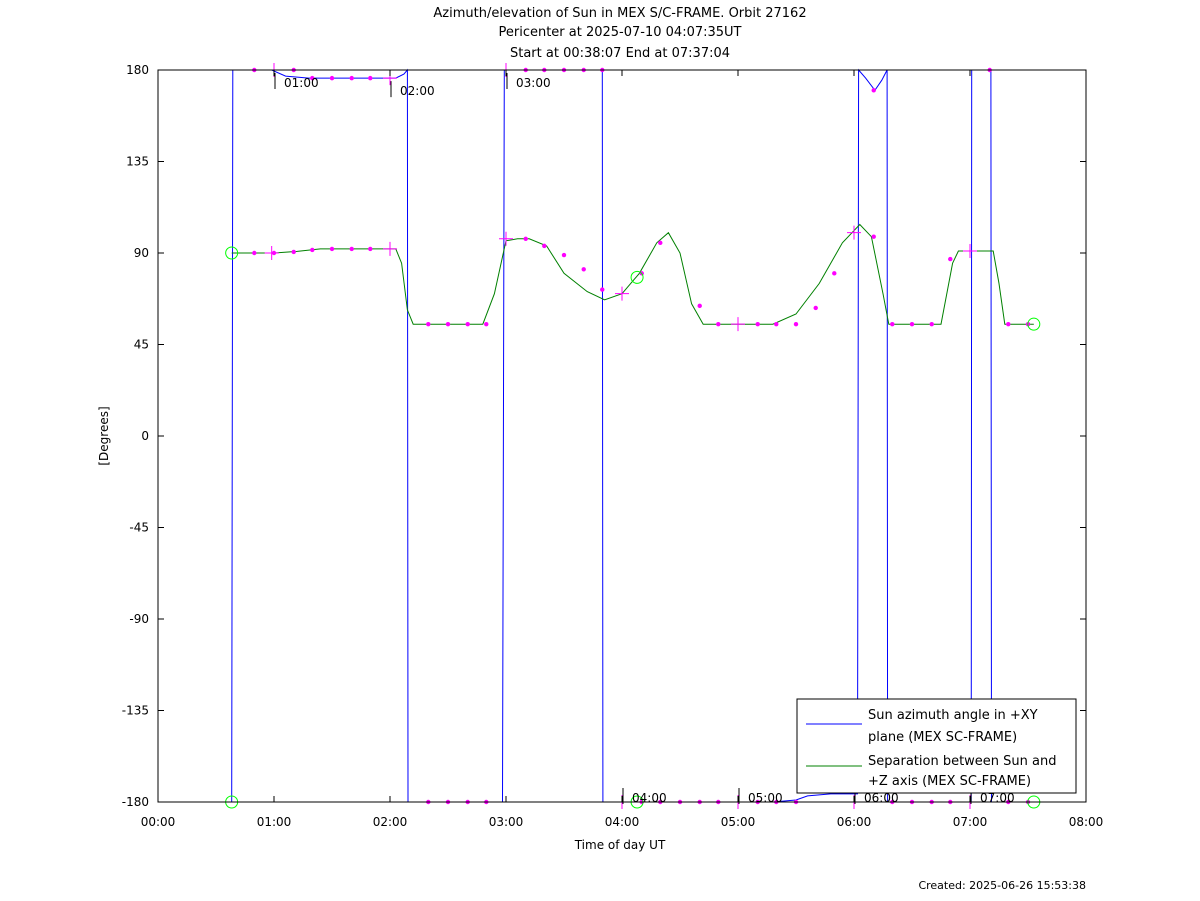  I want to click on x-tick-label: 03:00, so click(506, 822).